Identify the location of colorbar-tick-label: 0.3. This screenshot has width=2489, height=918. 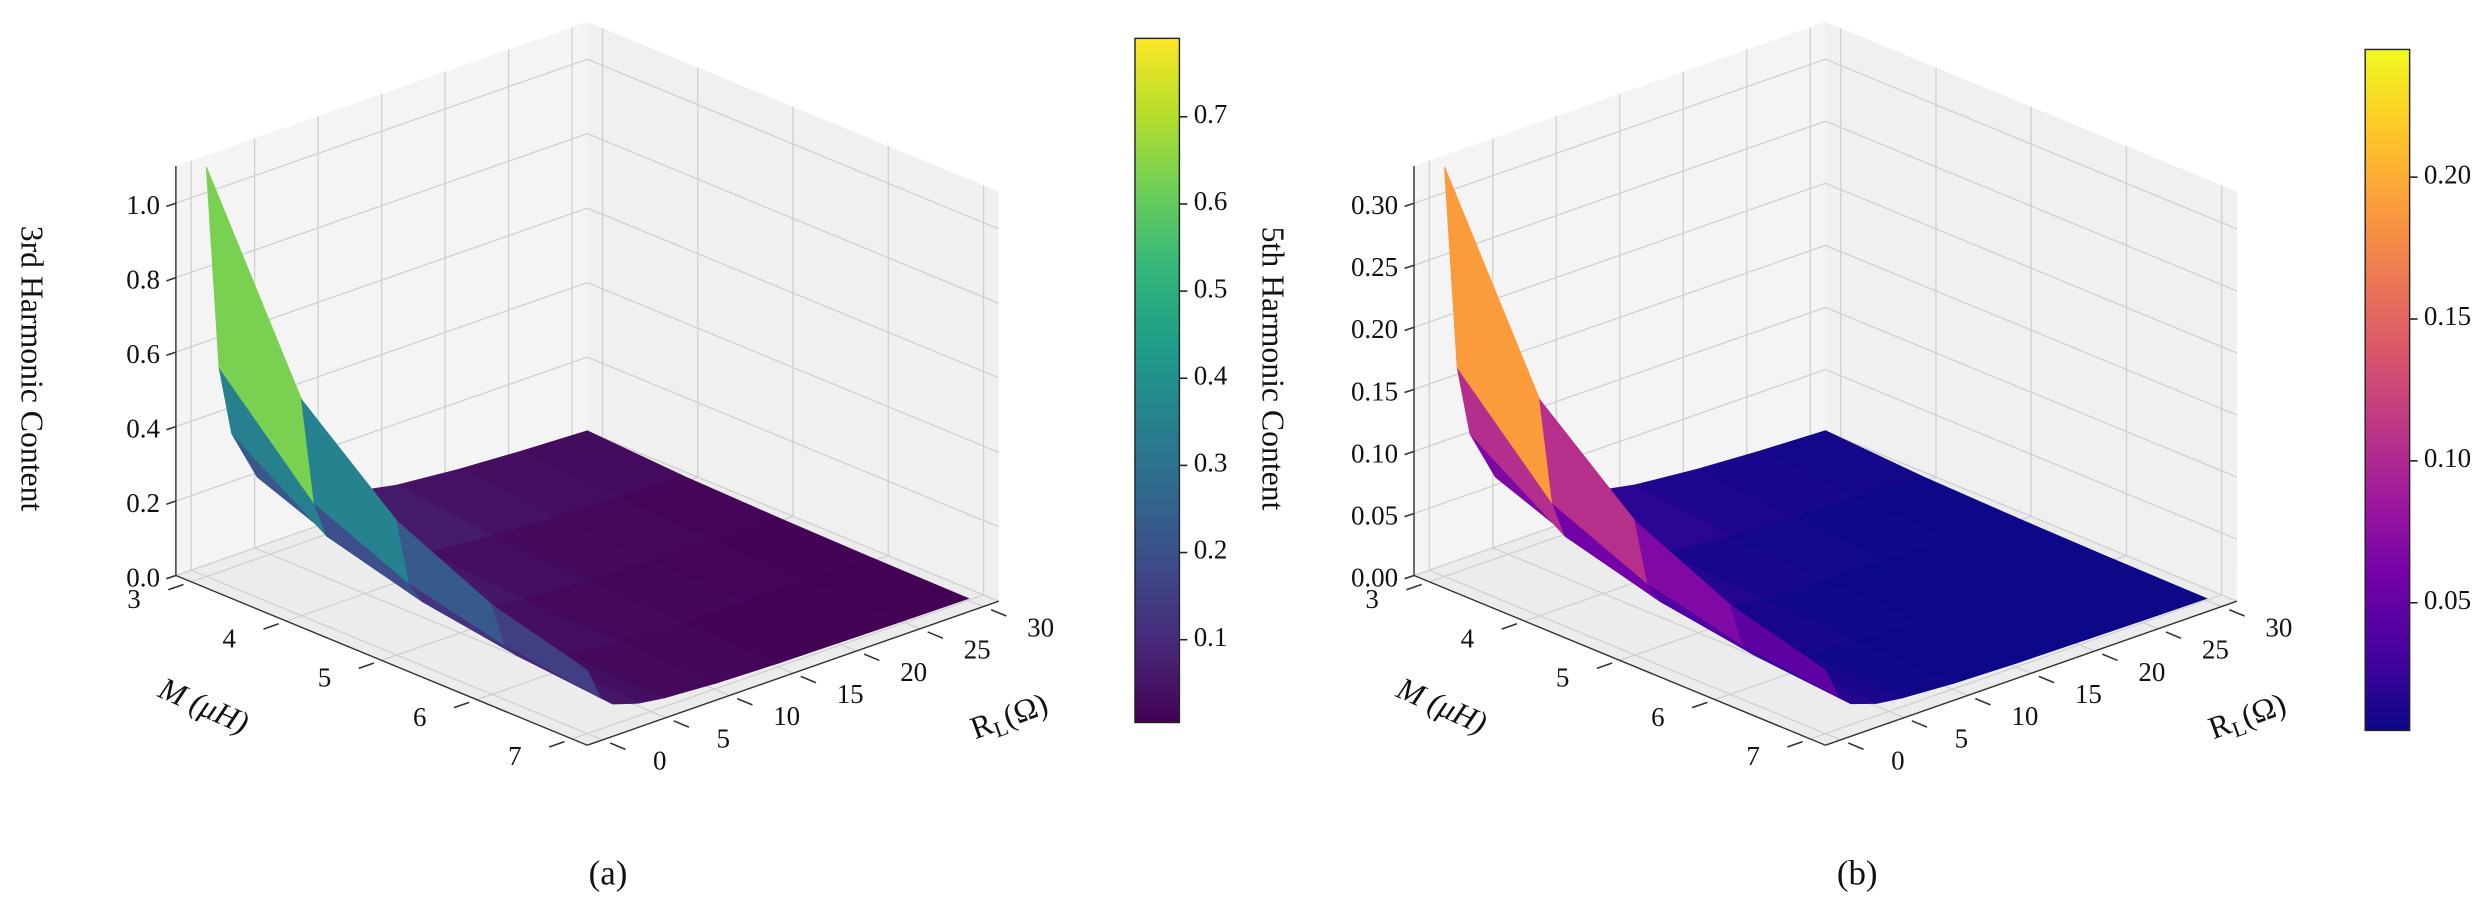
(1211, 463).